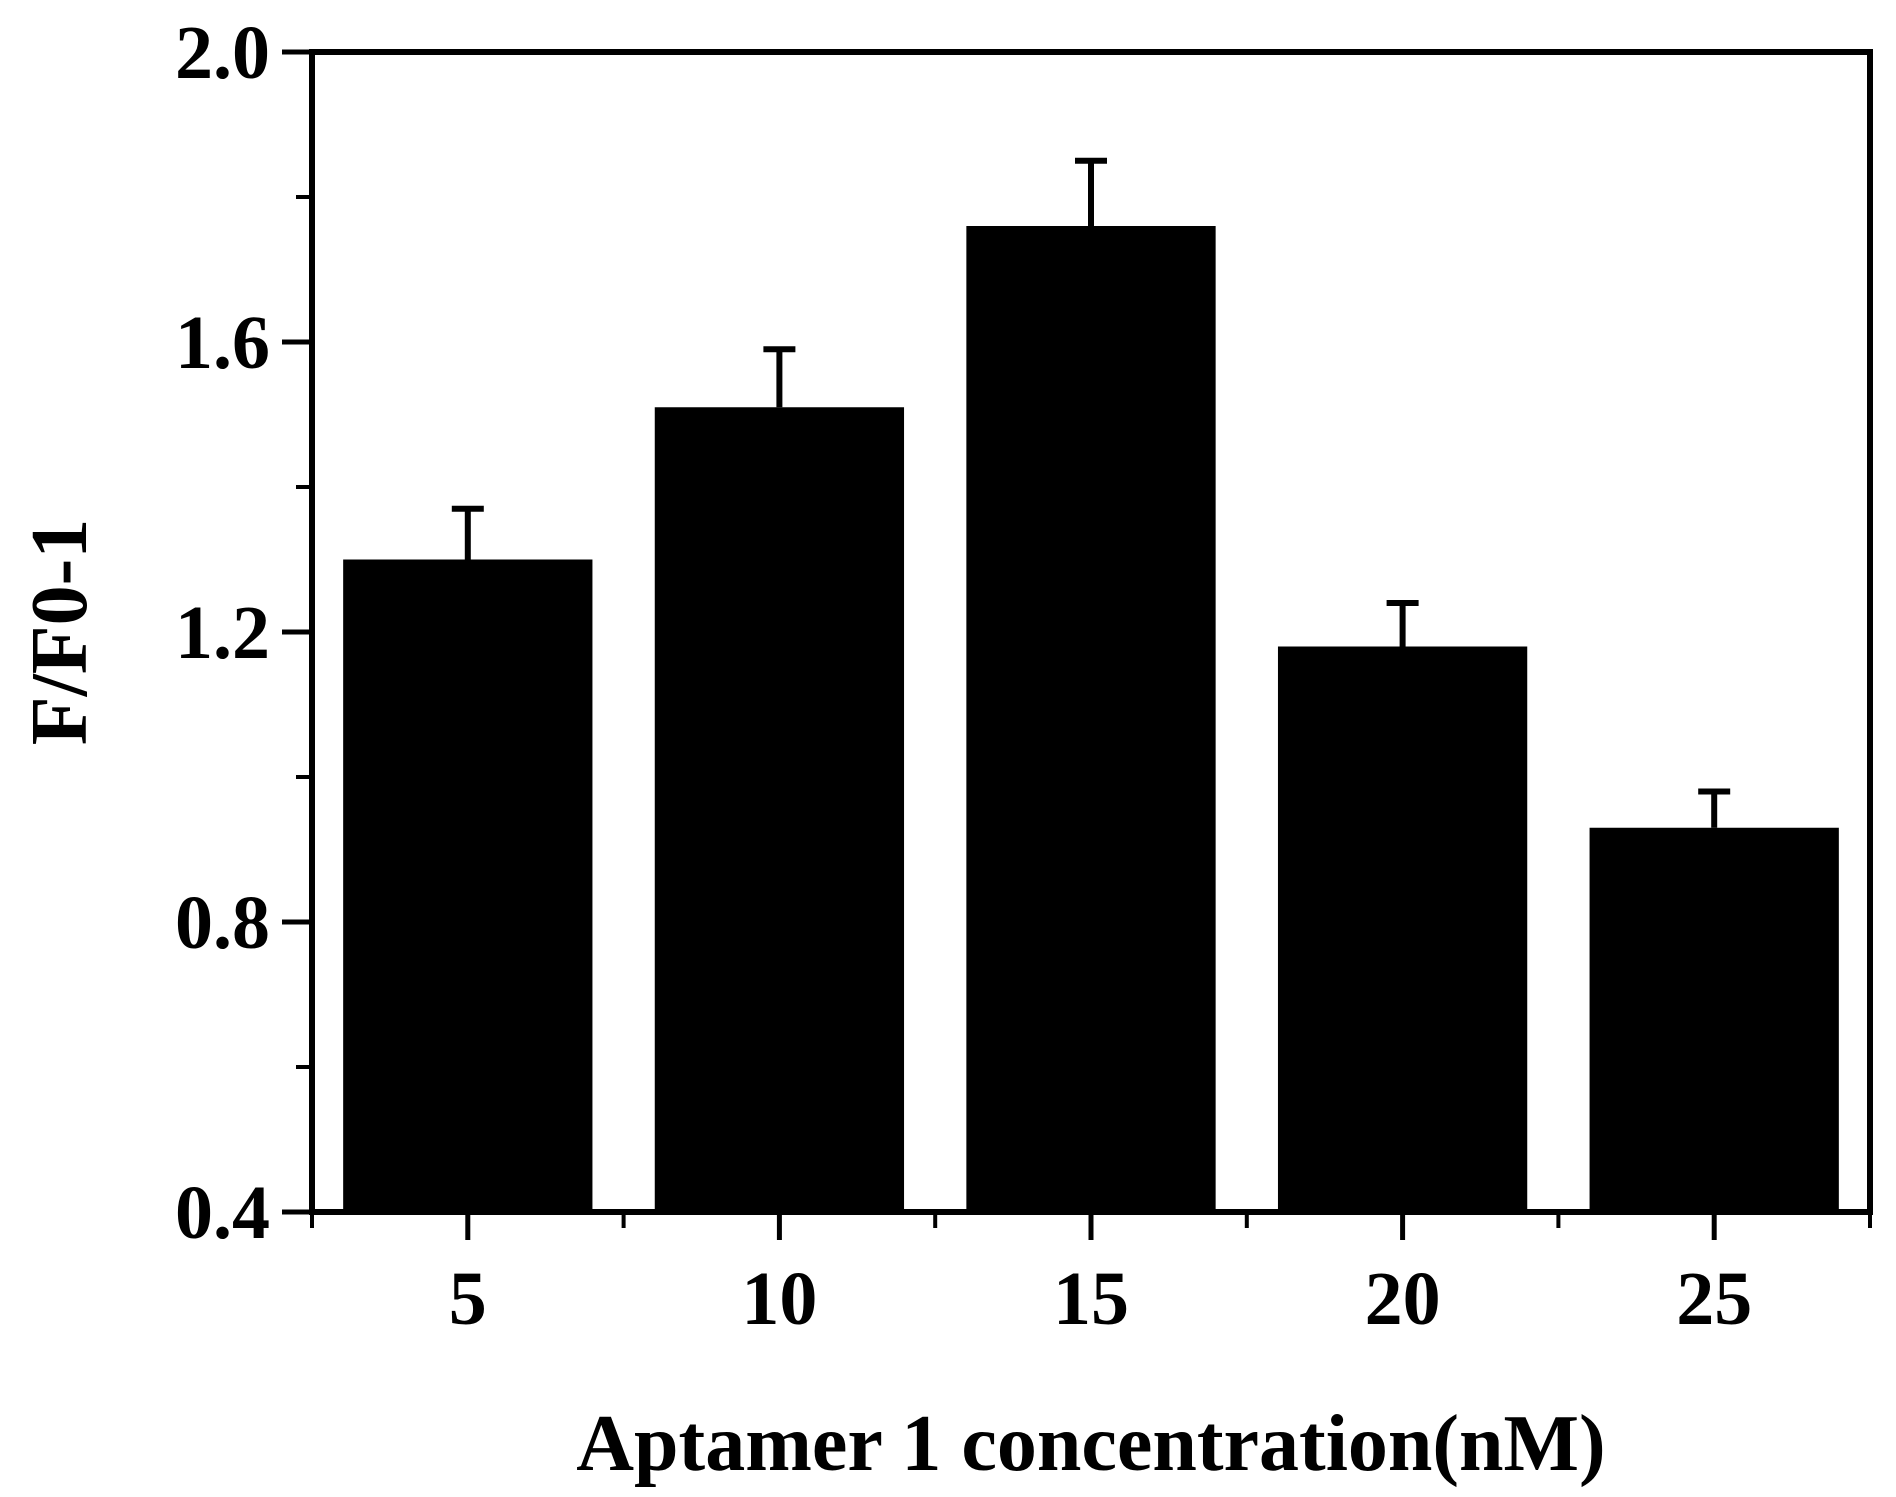 This screenshot has width=1896, height=1497. I want to click on x-tick-label-10: 10, so click(779, 1299).